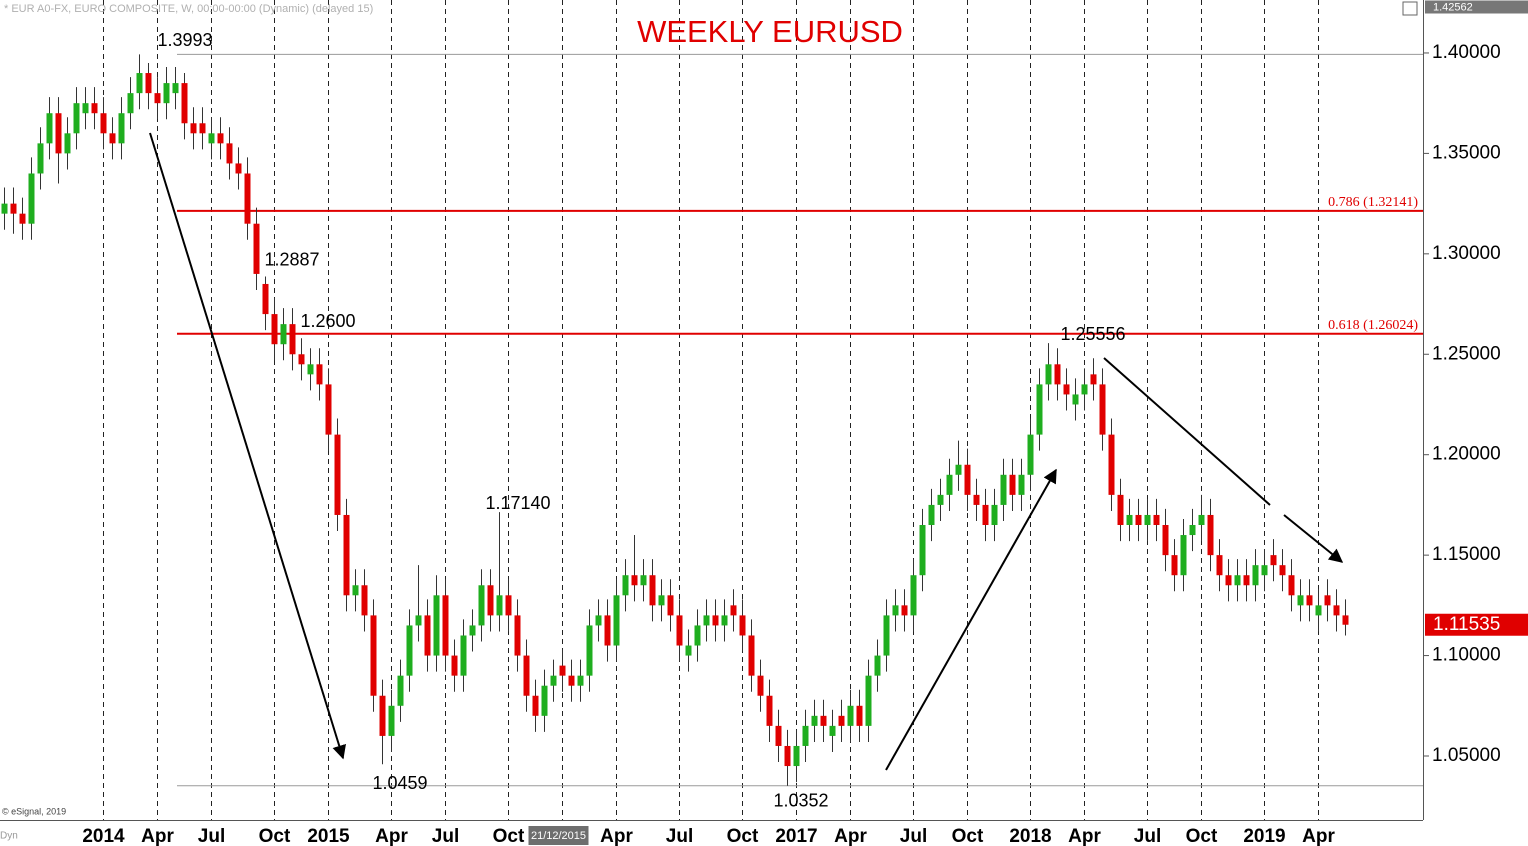 This screenshot has width=1528, height=846. What do you see at coordinates (1466, 655) in the screenshot?
I see `y-tick-label: 1.10000` at bounding box center [1466, 655].